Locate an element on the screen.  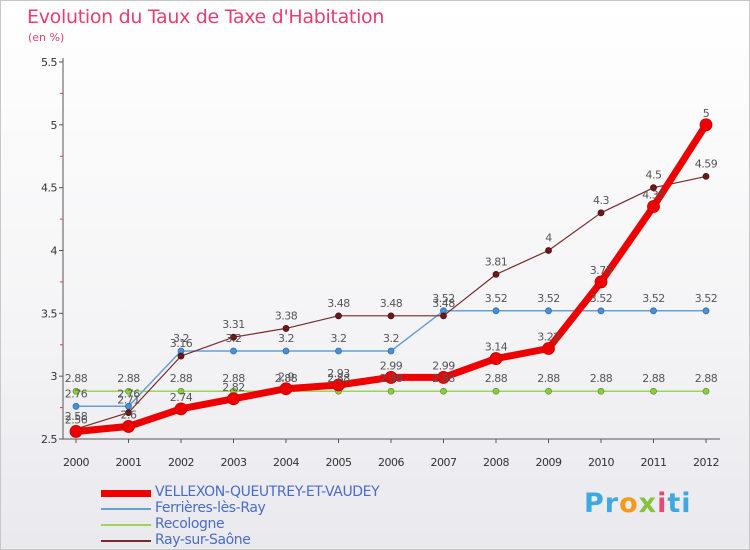
data-label: 2.82 is located at coordinates (233, 387).